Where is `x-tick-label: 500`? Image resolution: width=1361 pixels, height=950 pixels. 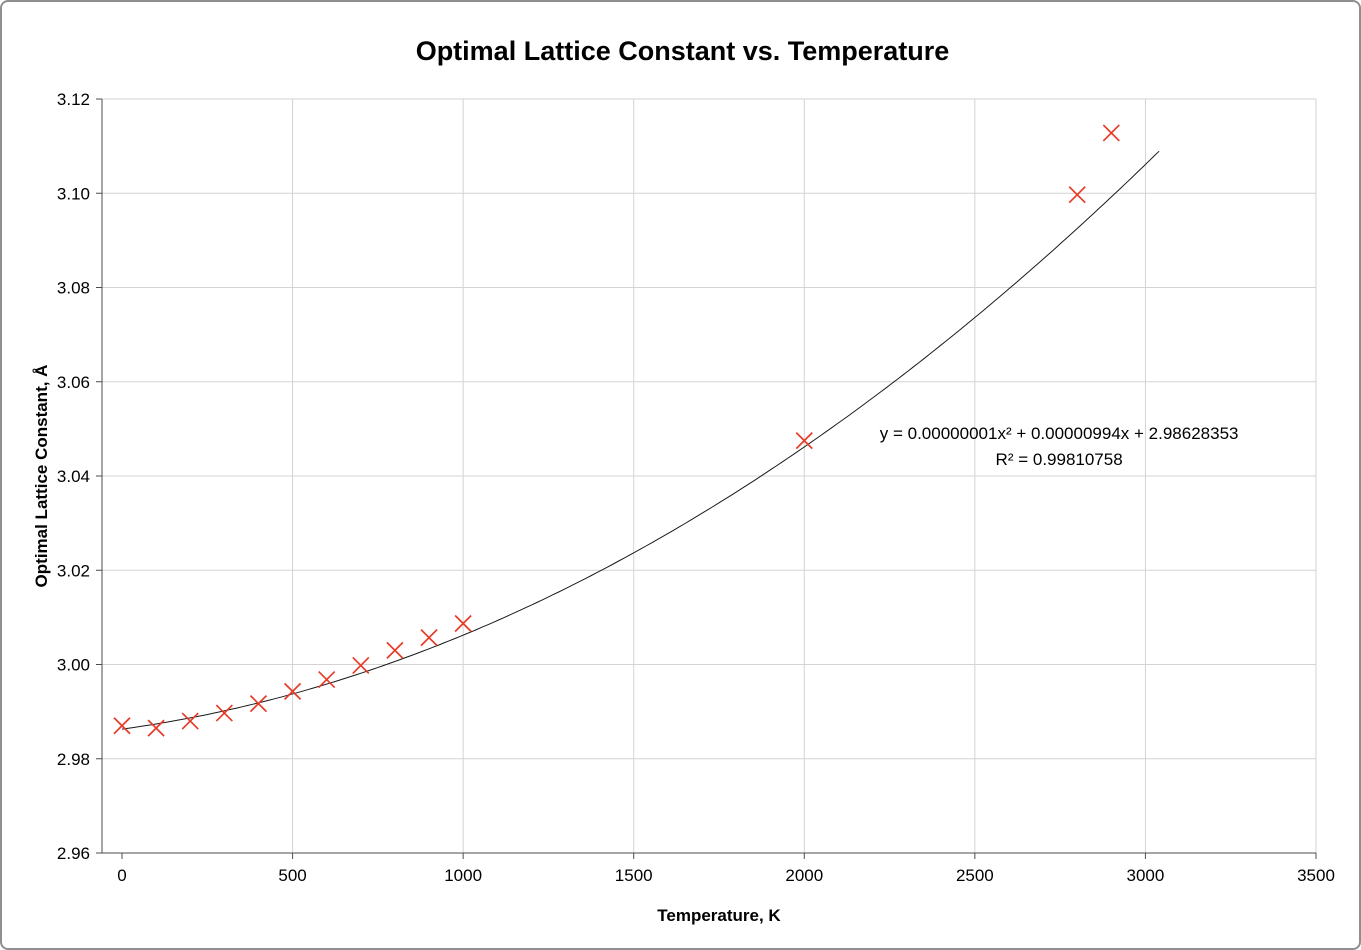 x-tick-label: 500 is located at coordinates (292, 875).